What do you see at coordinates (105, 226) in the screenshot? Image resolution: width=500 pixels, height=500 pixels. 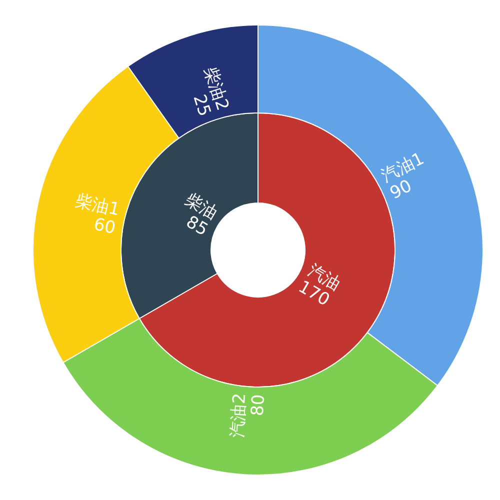 I see `data-label: 60` at bounding box center [105, 226].